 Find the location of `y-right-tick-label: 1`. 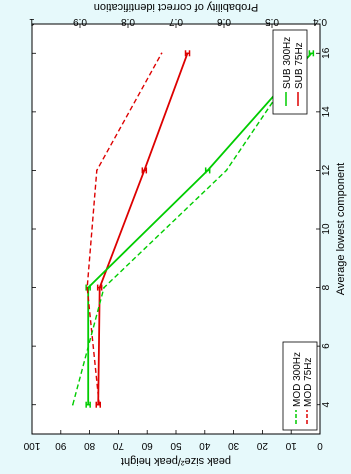

y-right-tick-label: 1 is located at coordinates (32, 21).